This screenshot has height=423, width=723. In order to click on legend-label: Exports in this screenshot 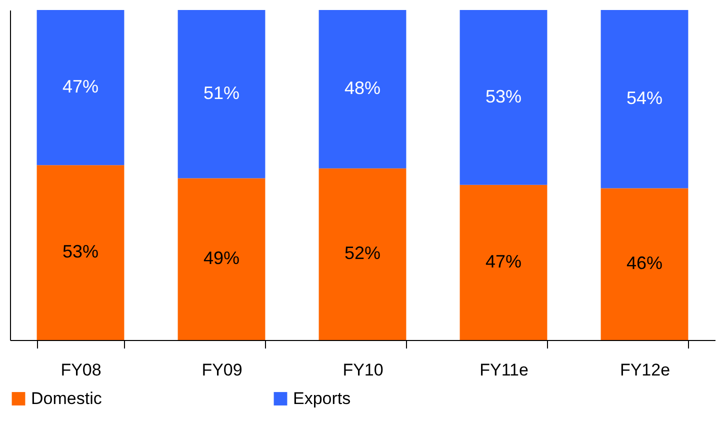, I will do `click(322, 398)`.